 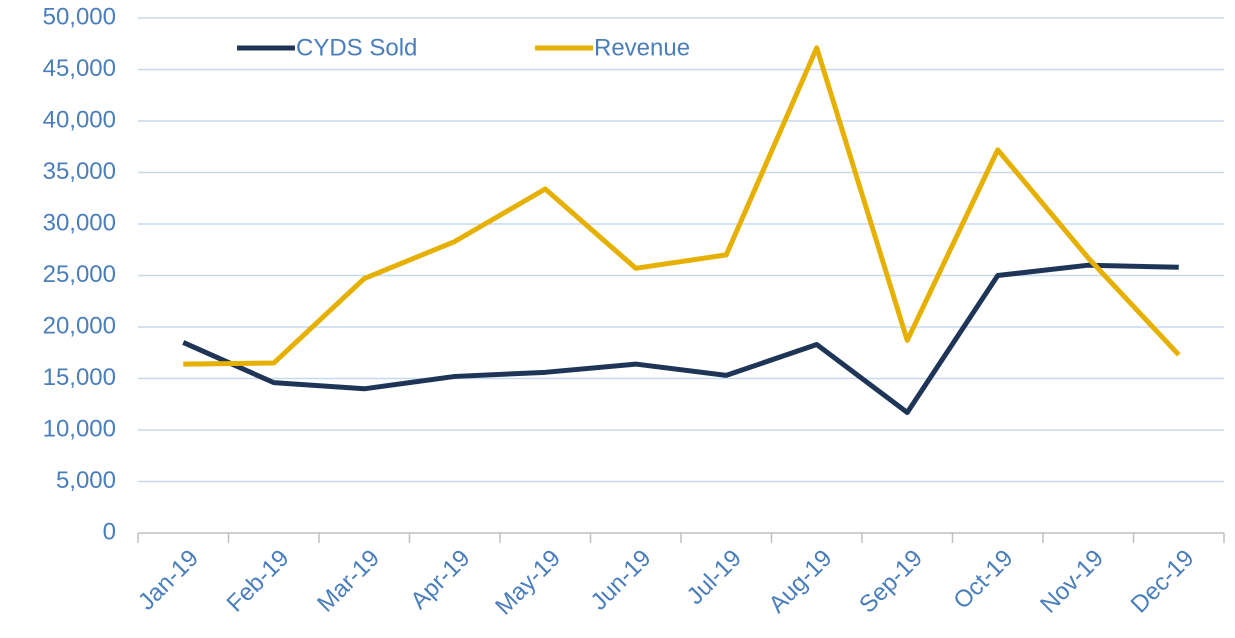 What do you see at coordinates (348, 581) in the screenshot?
I see `x-tick-label: Mar-19` at bounding box center [348, 581].